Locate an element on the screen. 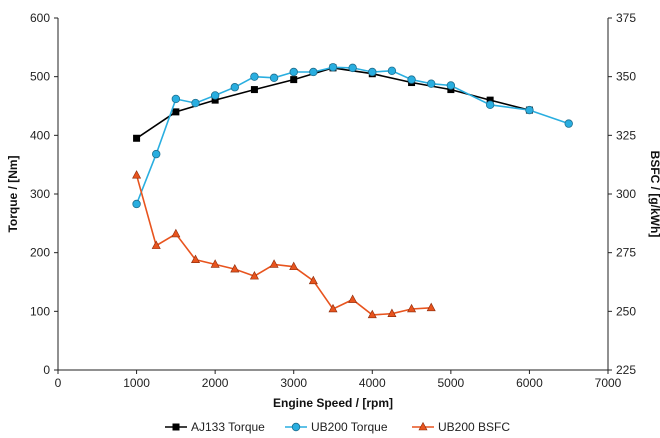  legend-item-ub200-torque: UB200 Torque is located at coordinates (336, 427).